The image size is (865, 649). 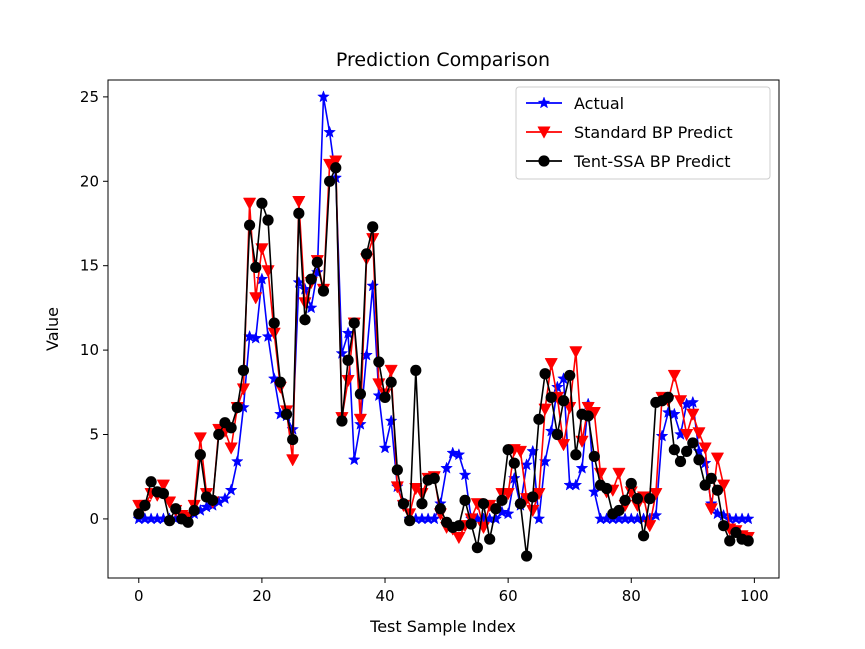 What do you see at coordinates (89, 97) in the screenshot?
I see `y-tick-label: 25` at bounding box center [89, 97].